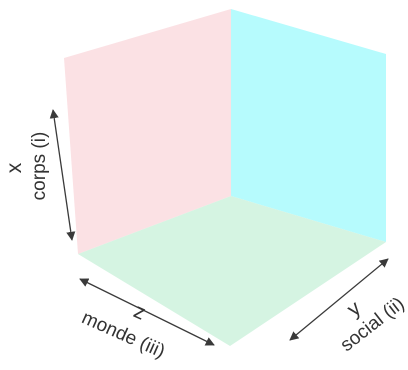  I want to click on x-axis-label: corps (i), so click(39, 166).